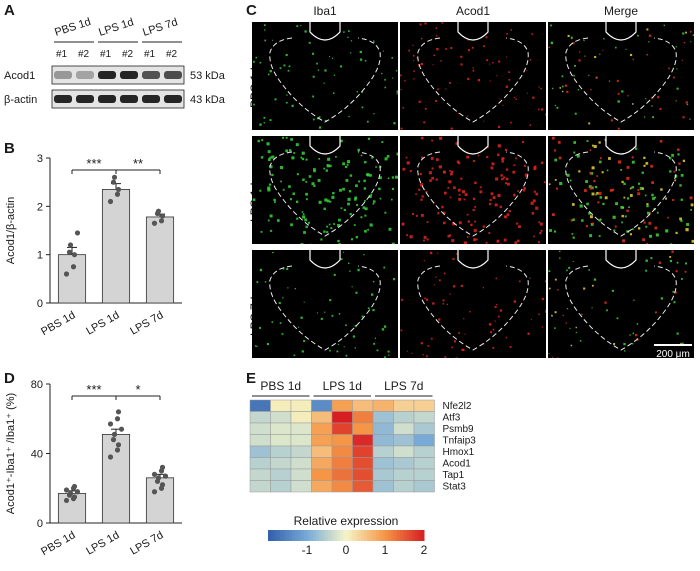 Image resolution: width=700 pixels, height=571 pixels. I want to click on heatmap-row-label: Nfe2l2, so click(457, 406).